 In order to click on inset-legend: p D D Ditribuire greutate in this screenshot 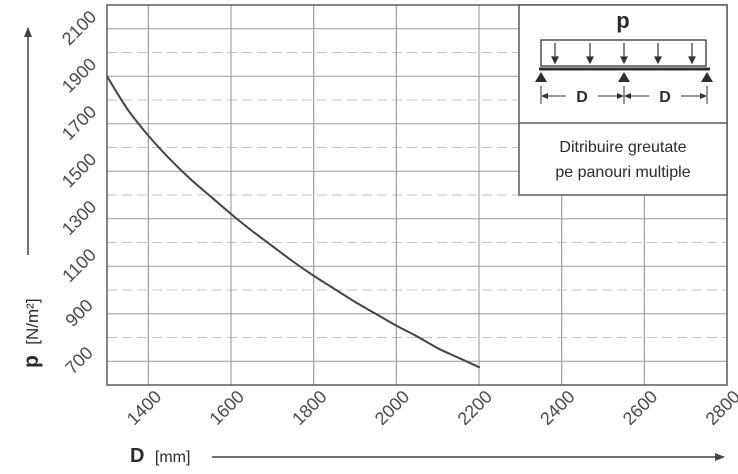, I will do `click(623, 100)`.